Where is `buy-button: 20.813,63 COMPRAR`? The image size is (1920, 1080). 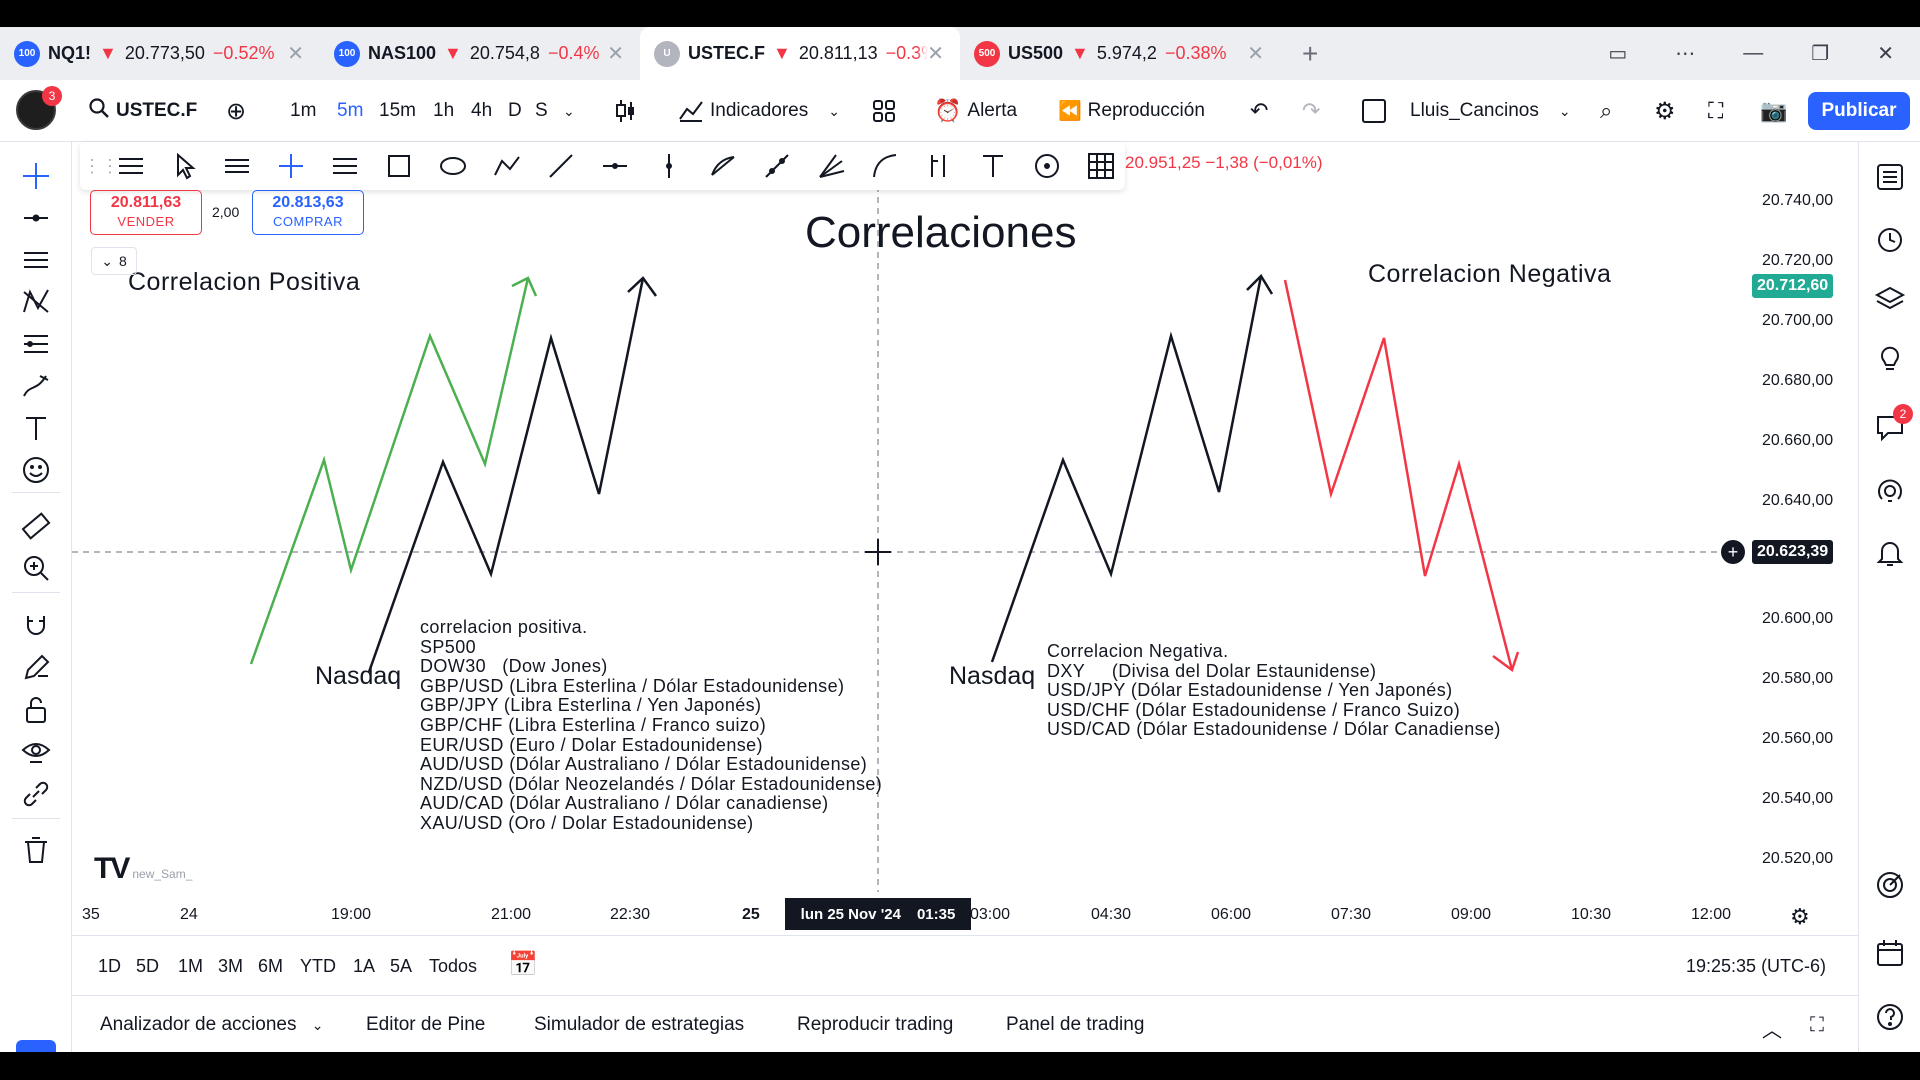 buy-button: 20.813,63 COMPRAR is located at coordinates (308, 212).